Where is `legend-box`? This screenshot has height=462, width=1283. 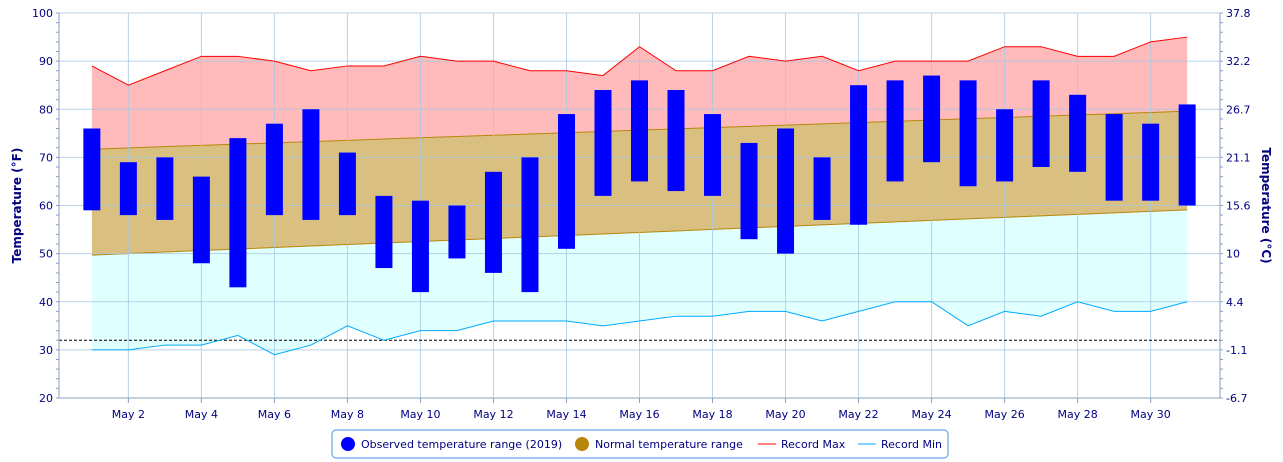
legend-box is located at coordinates (640, 444).